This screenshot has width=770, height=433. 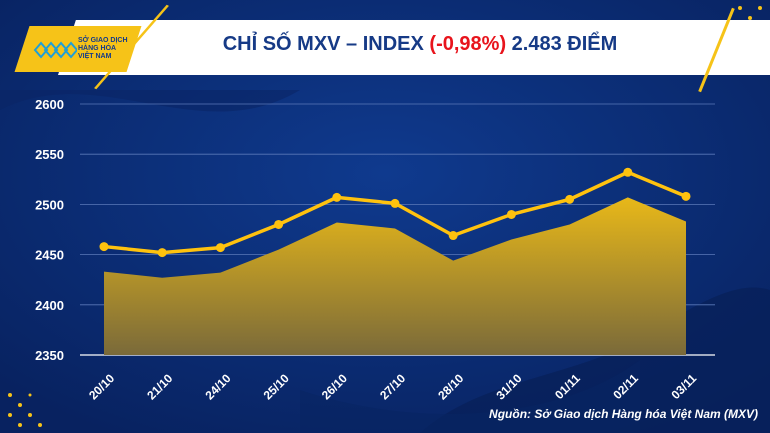 What do you see at coordinates (625, 386) in the screenshot?
I see `x-tick-label: 02/11` at bounding box center [625, 386].